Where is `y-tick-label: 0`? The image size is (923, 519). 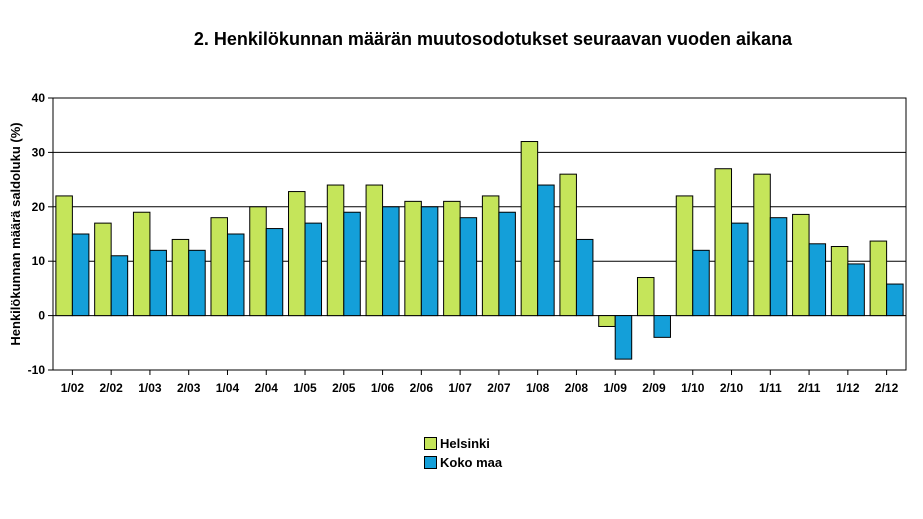
y-tick-label: 0 is located at coordinates (41, 316).